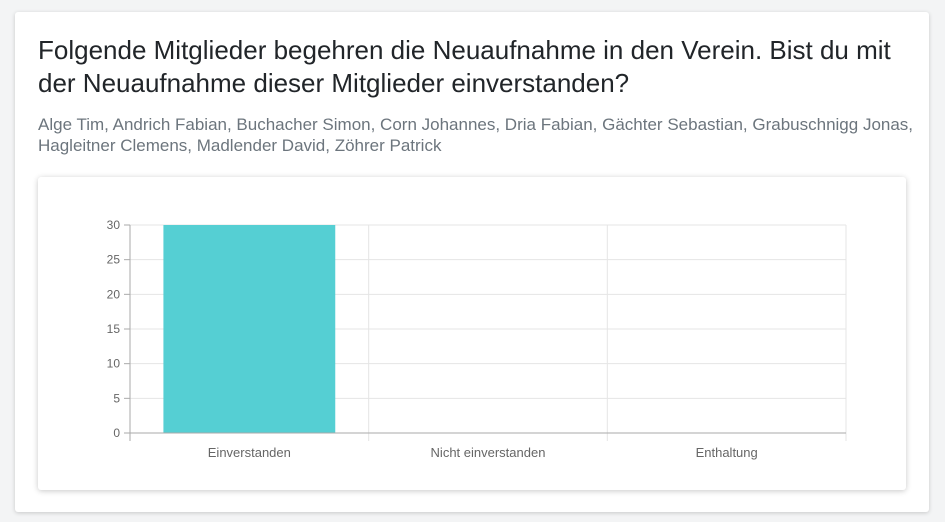 This screenshot has height=522, width=945. What do you see at coordinates (114, 294) in the screenshot?
I see `y-tick-label: 20` at bounding box center [114, 294].